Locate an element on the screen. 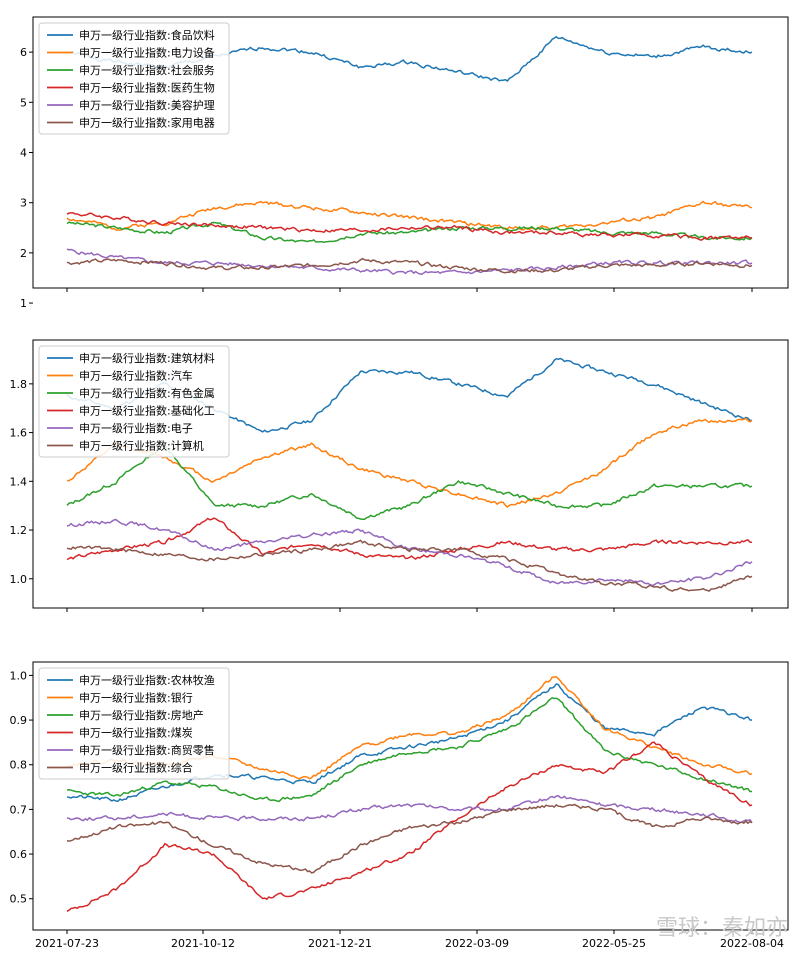  legend-label: 申万一级行业指数:计算机 is located at coordinates (141, 446).